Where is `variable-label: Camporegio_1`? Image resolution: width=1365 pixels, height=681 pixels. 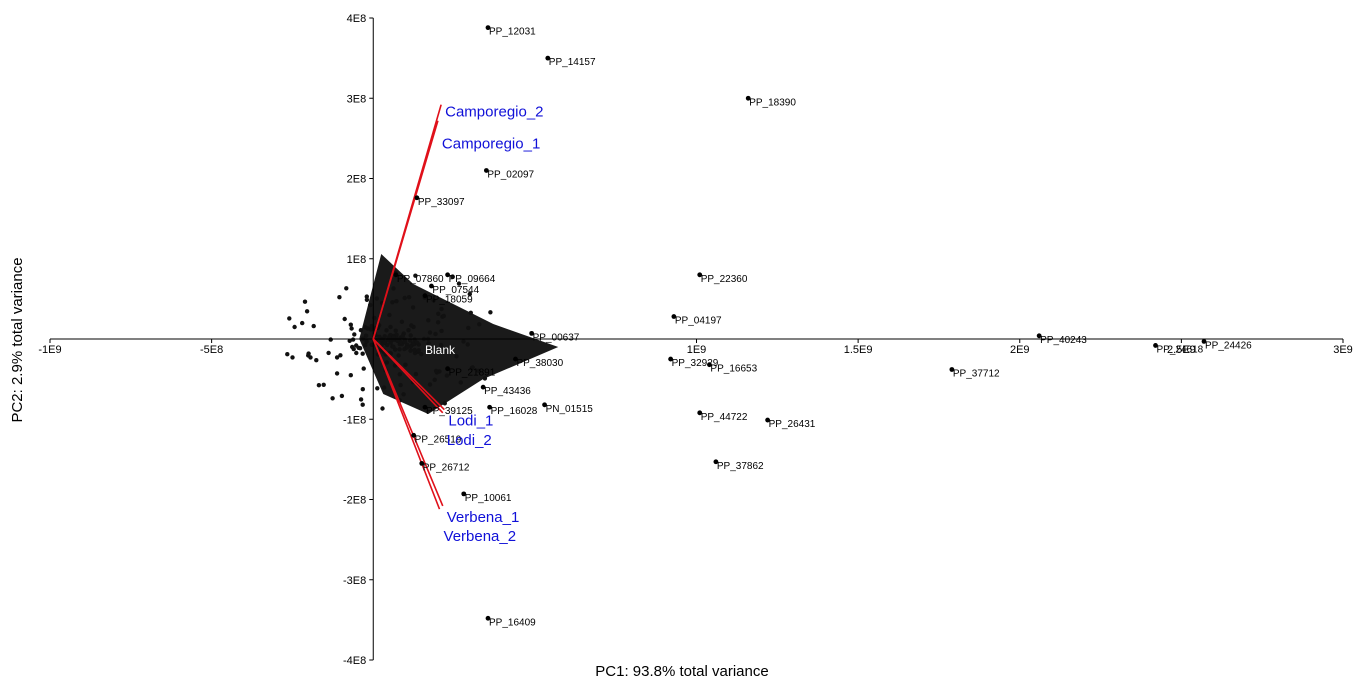 variable-label: Camporegio_1 is located at coordinates (491, 144).